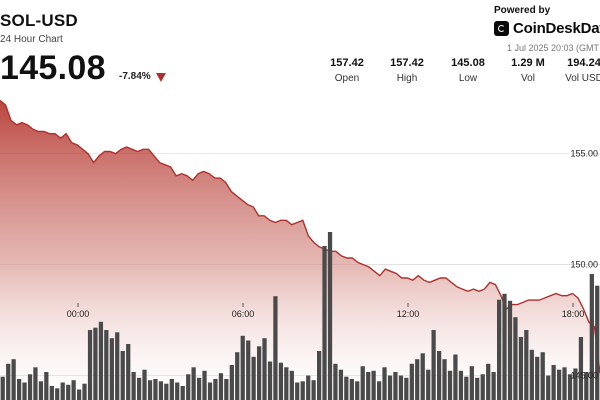 The width and height of the screenshot is (600, 400). Describe the element at coordinates (39, 20) in the screenshot. I see `pair-title: SOL-USD` at that location.